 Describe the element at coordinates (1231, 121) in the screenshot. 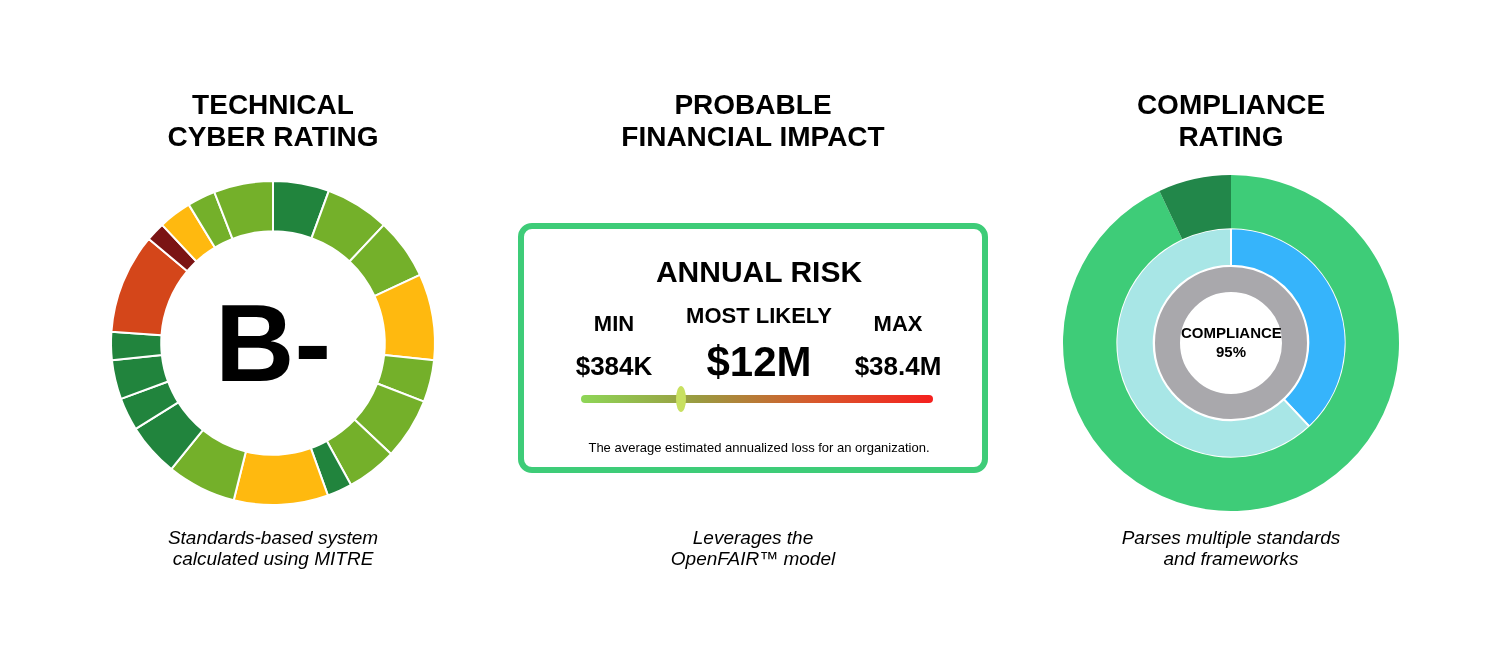

I see `chart-title: COMPLIANCE RATING` at that location.